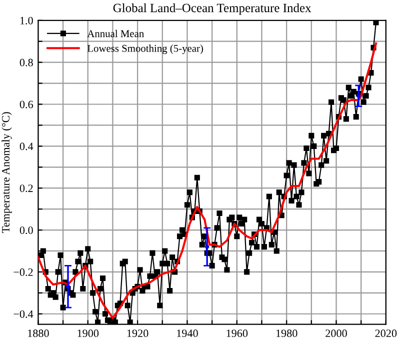 This screenshot has height=340, width=402. Describe the element at coordinates (287, 334) in the screenshot. I see `x-tick-label: 1980` at that location.